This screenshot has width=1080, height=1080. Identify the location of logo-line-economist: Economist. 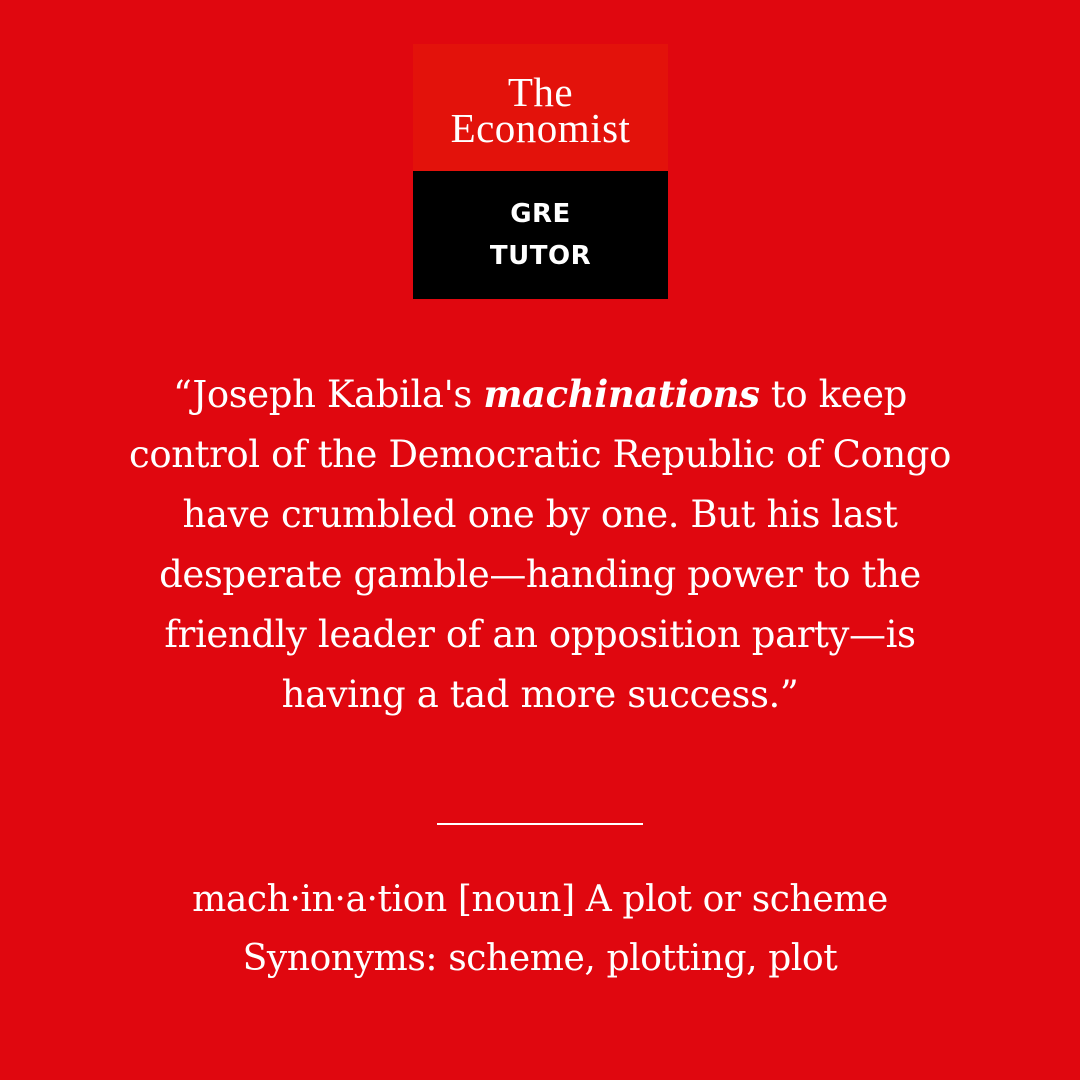
(540, 127).